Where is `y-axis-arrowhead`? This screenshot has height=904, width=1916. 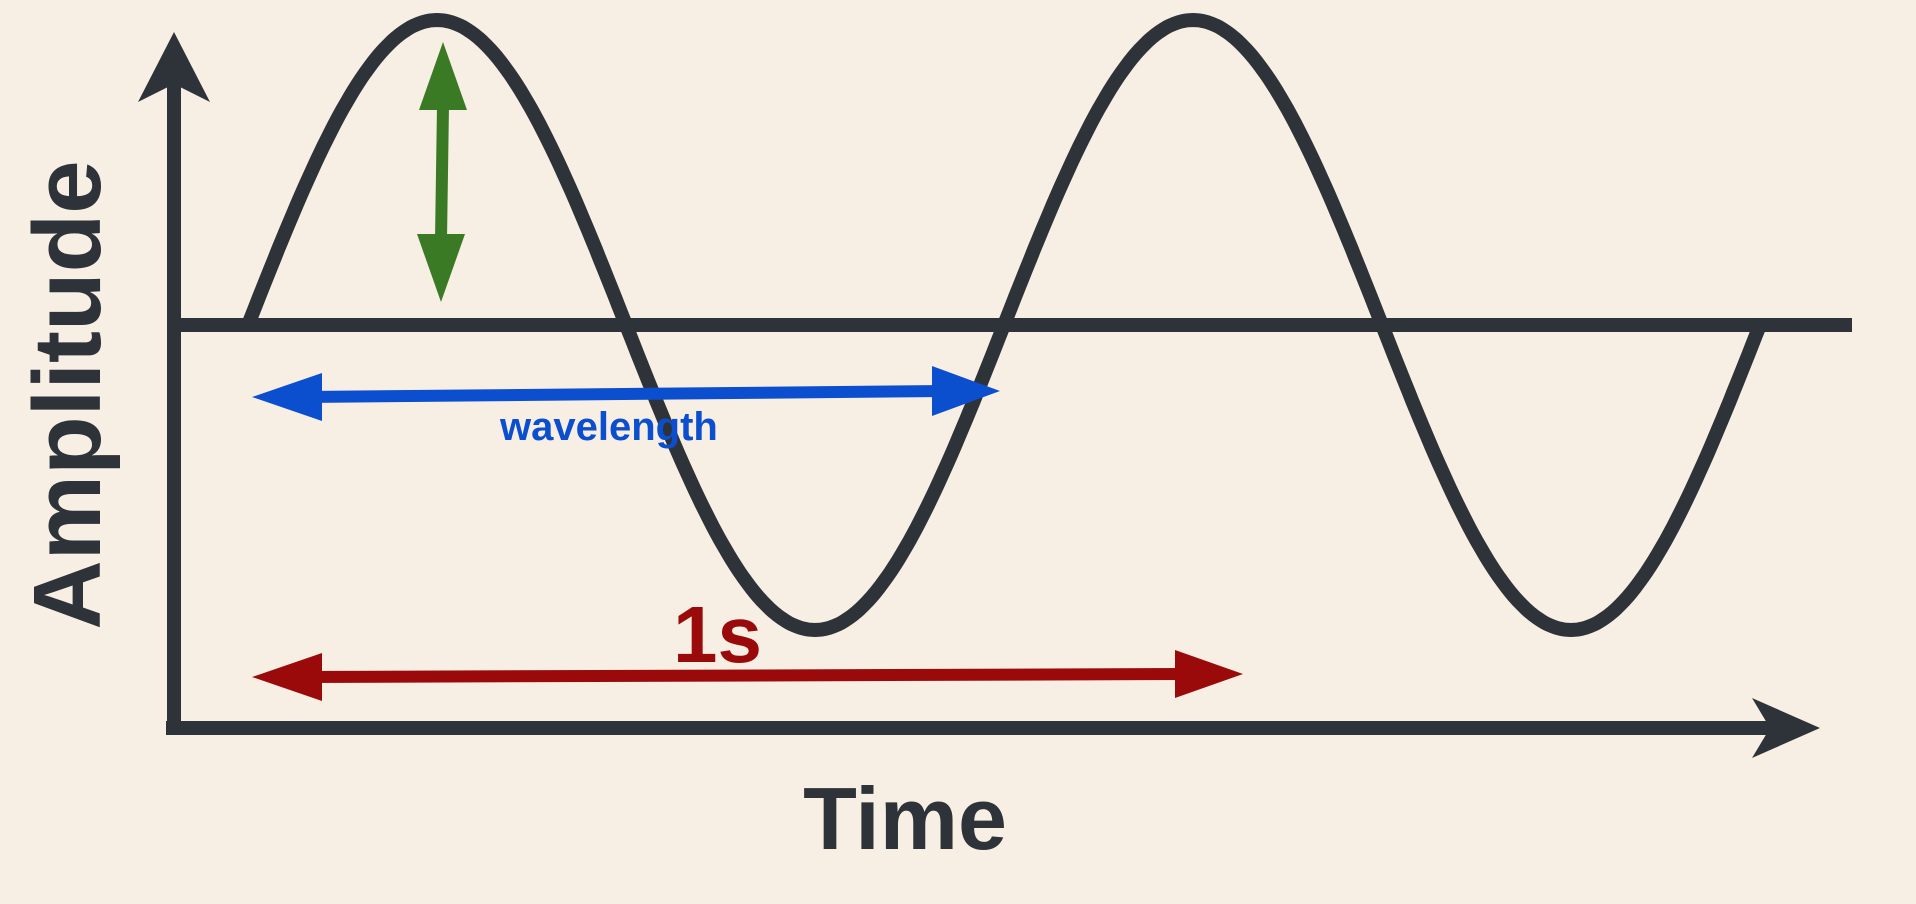 y-axis-arrowhead is located at coordinates (174, 67).